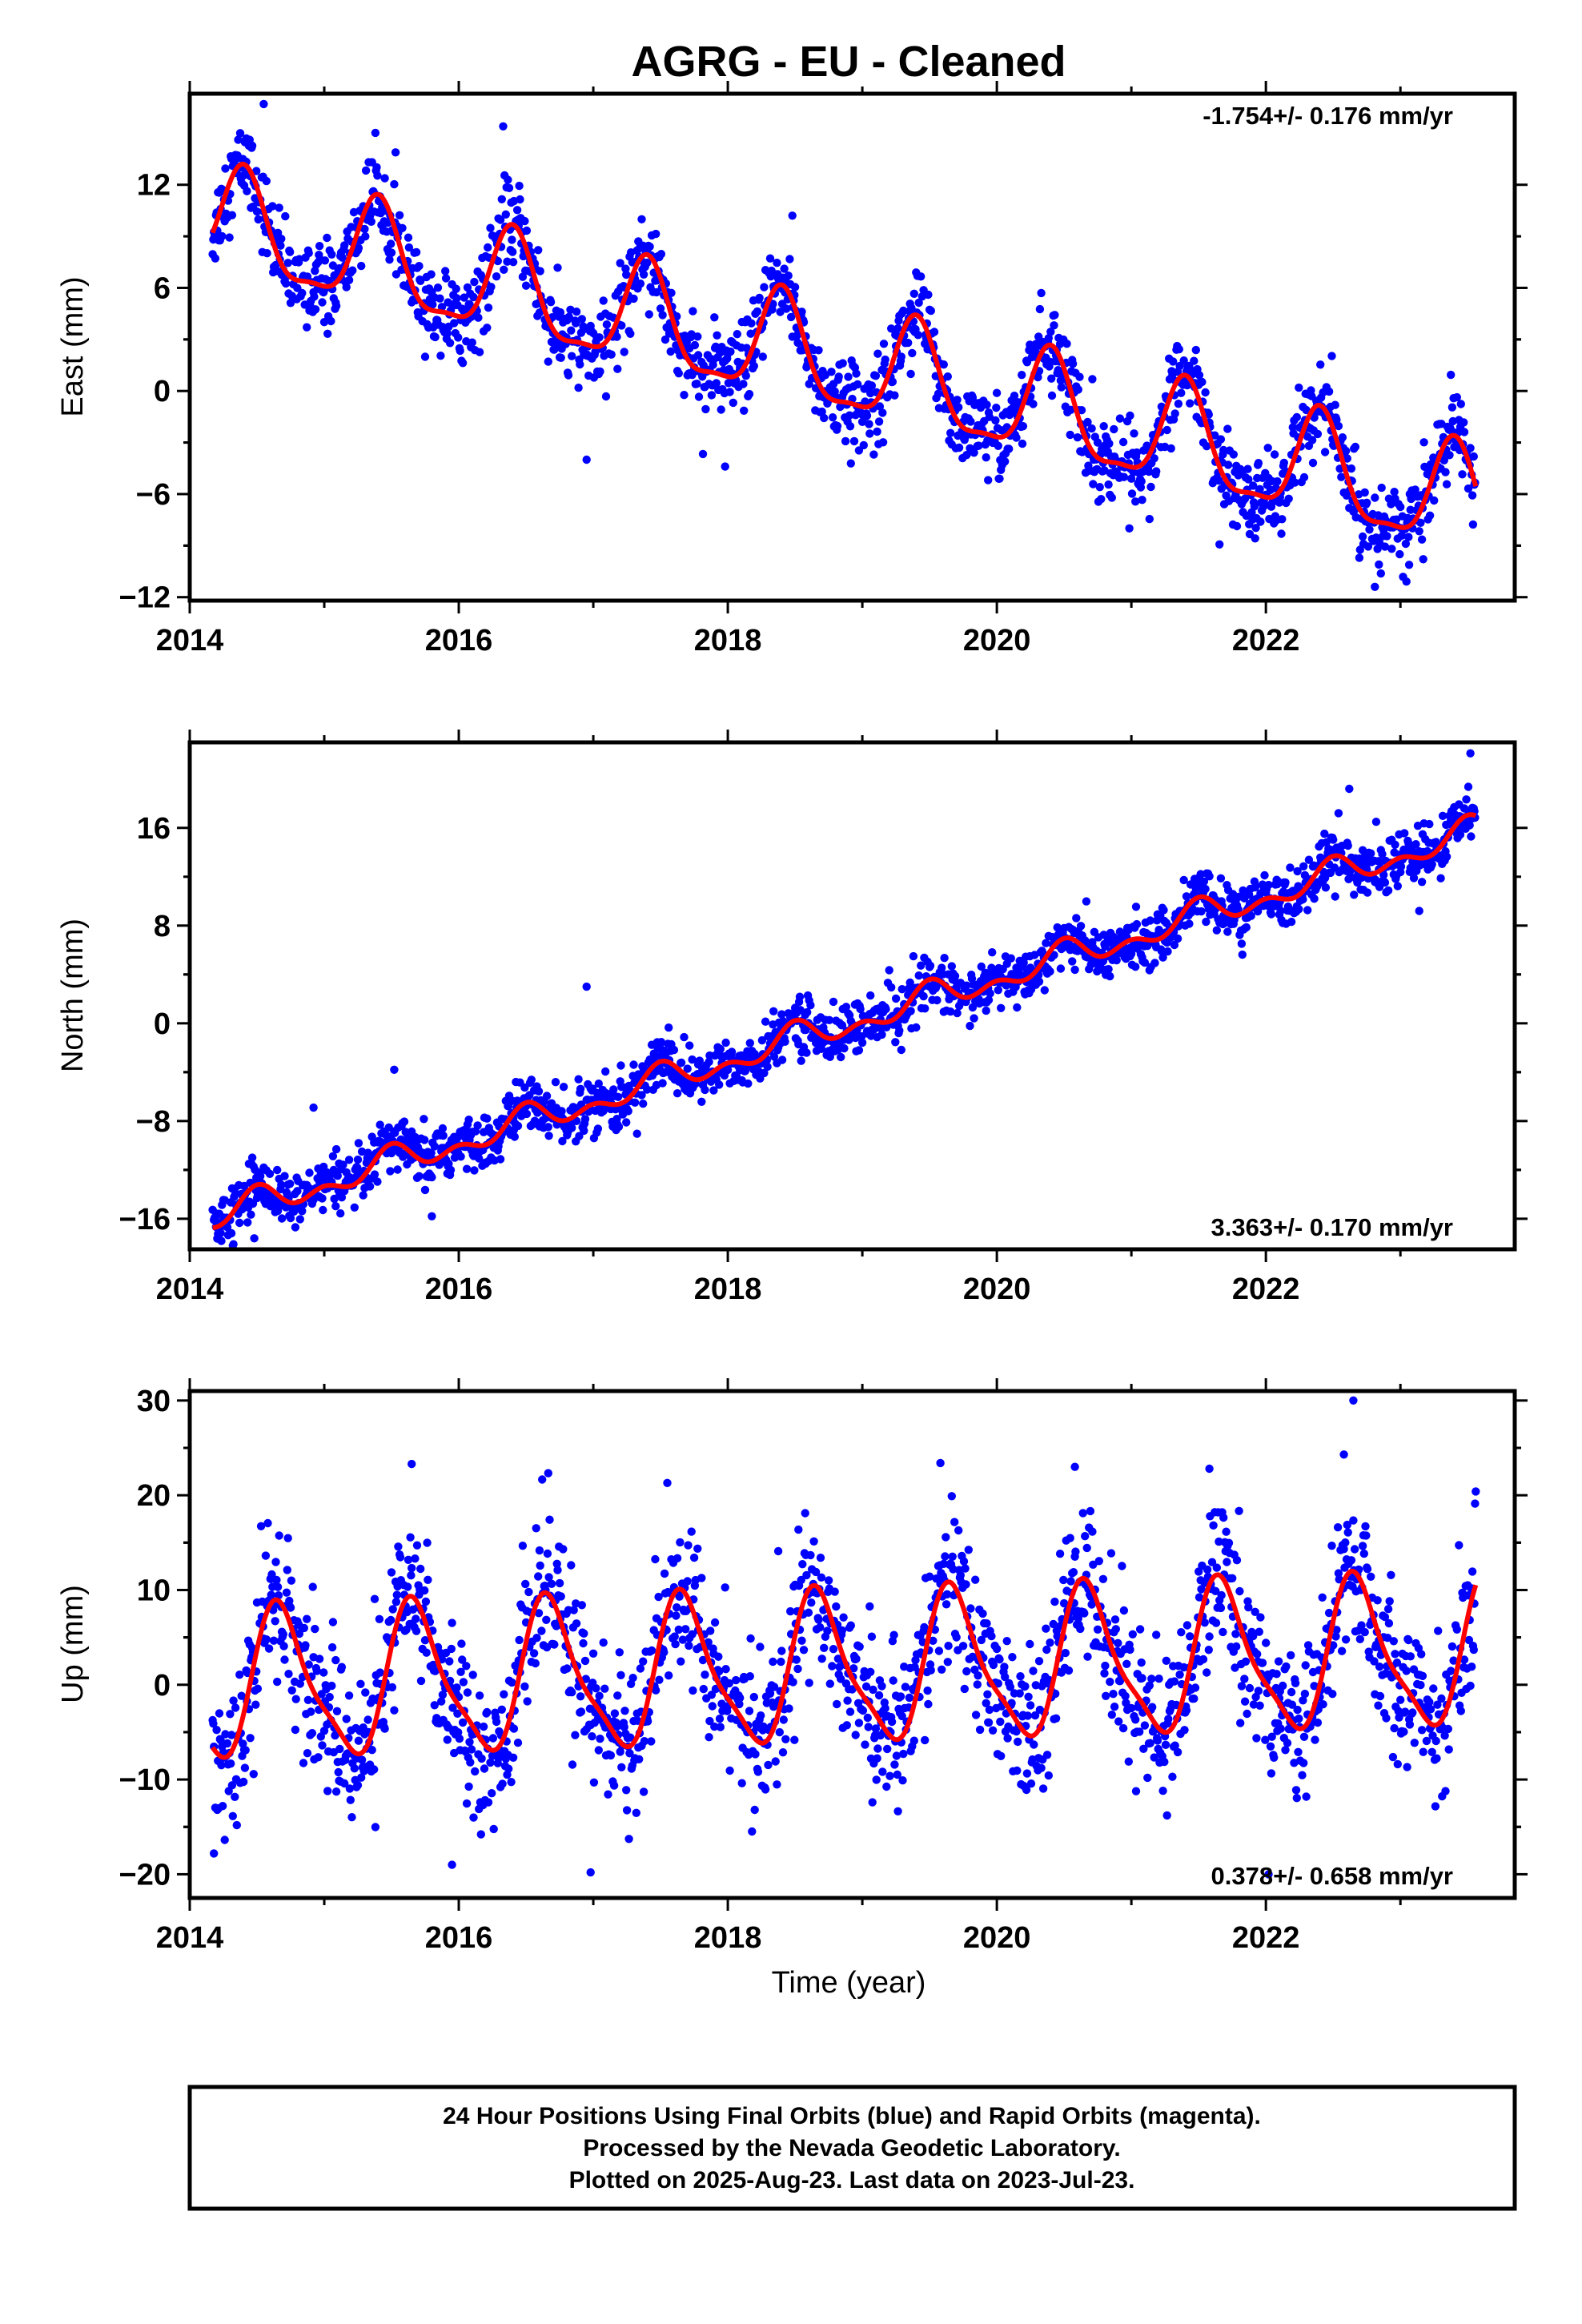  What do you see at coordinates (844, 1021) in the screenshot?
I see `north-model-line` at bounding box center [844, 1021].